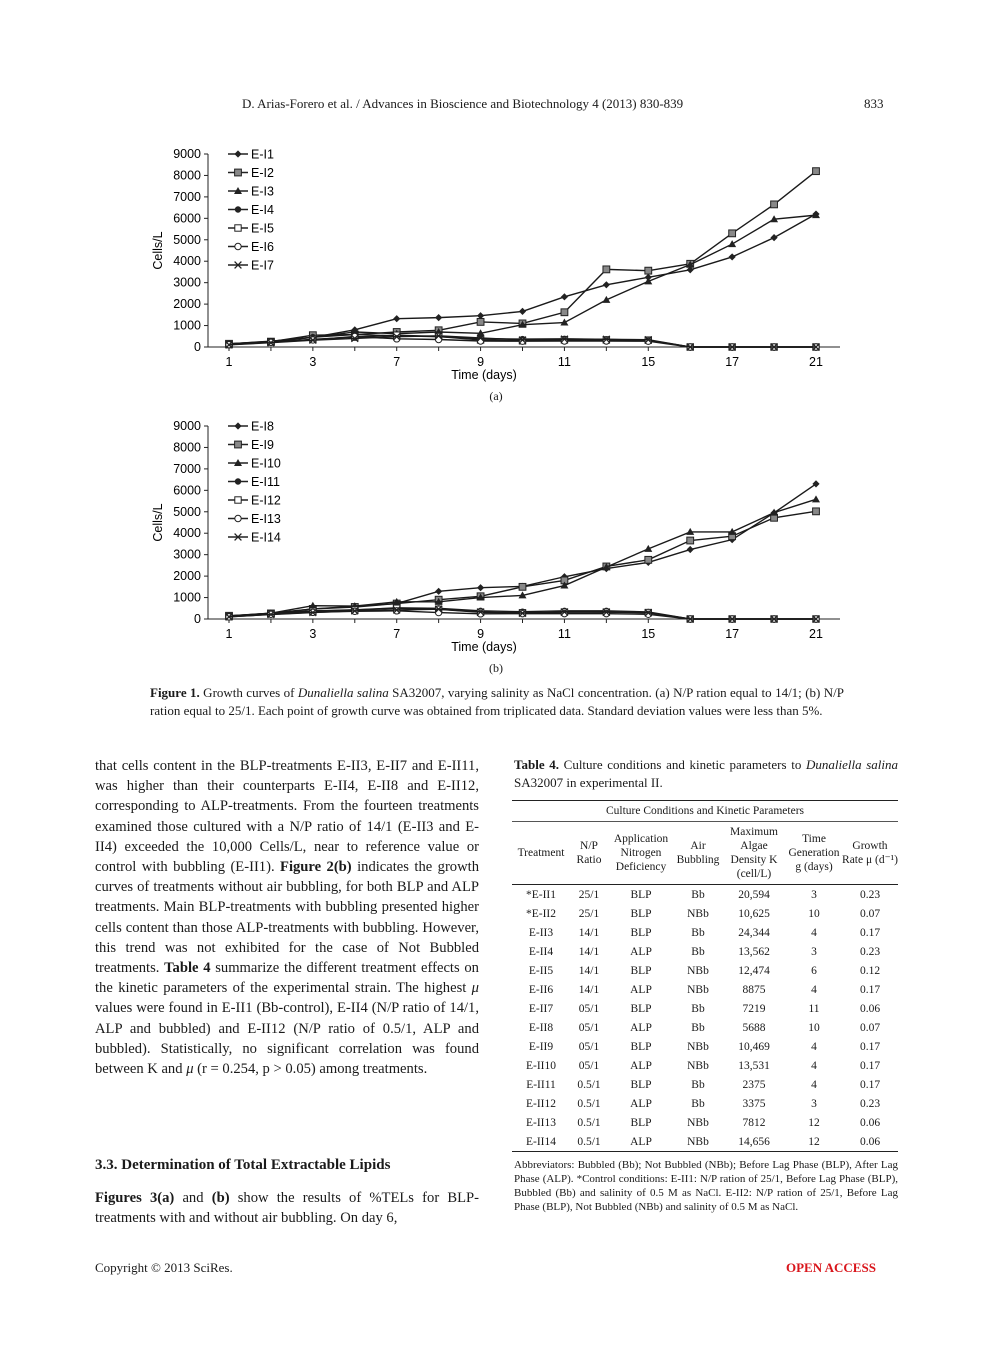 This screenshot has height=1347, width=992. Describe the element at coordinates (754, 1008) in the screenshot. I see `table-cell: 7219` at that location.